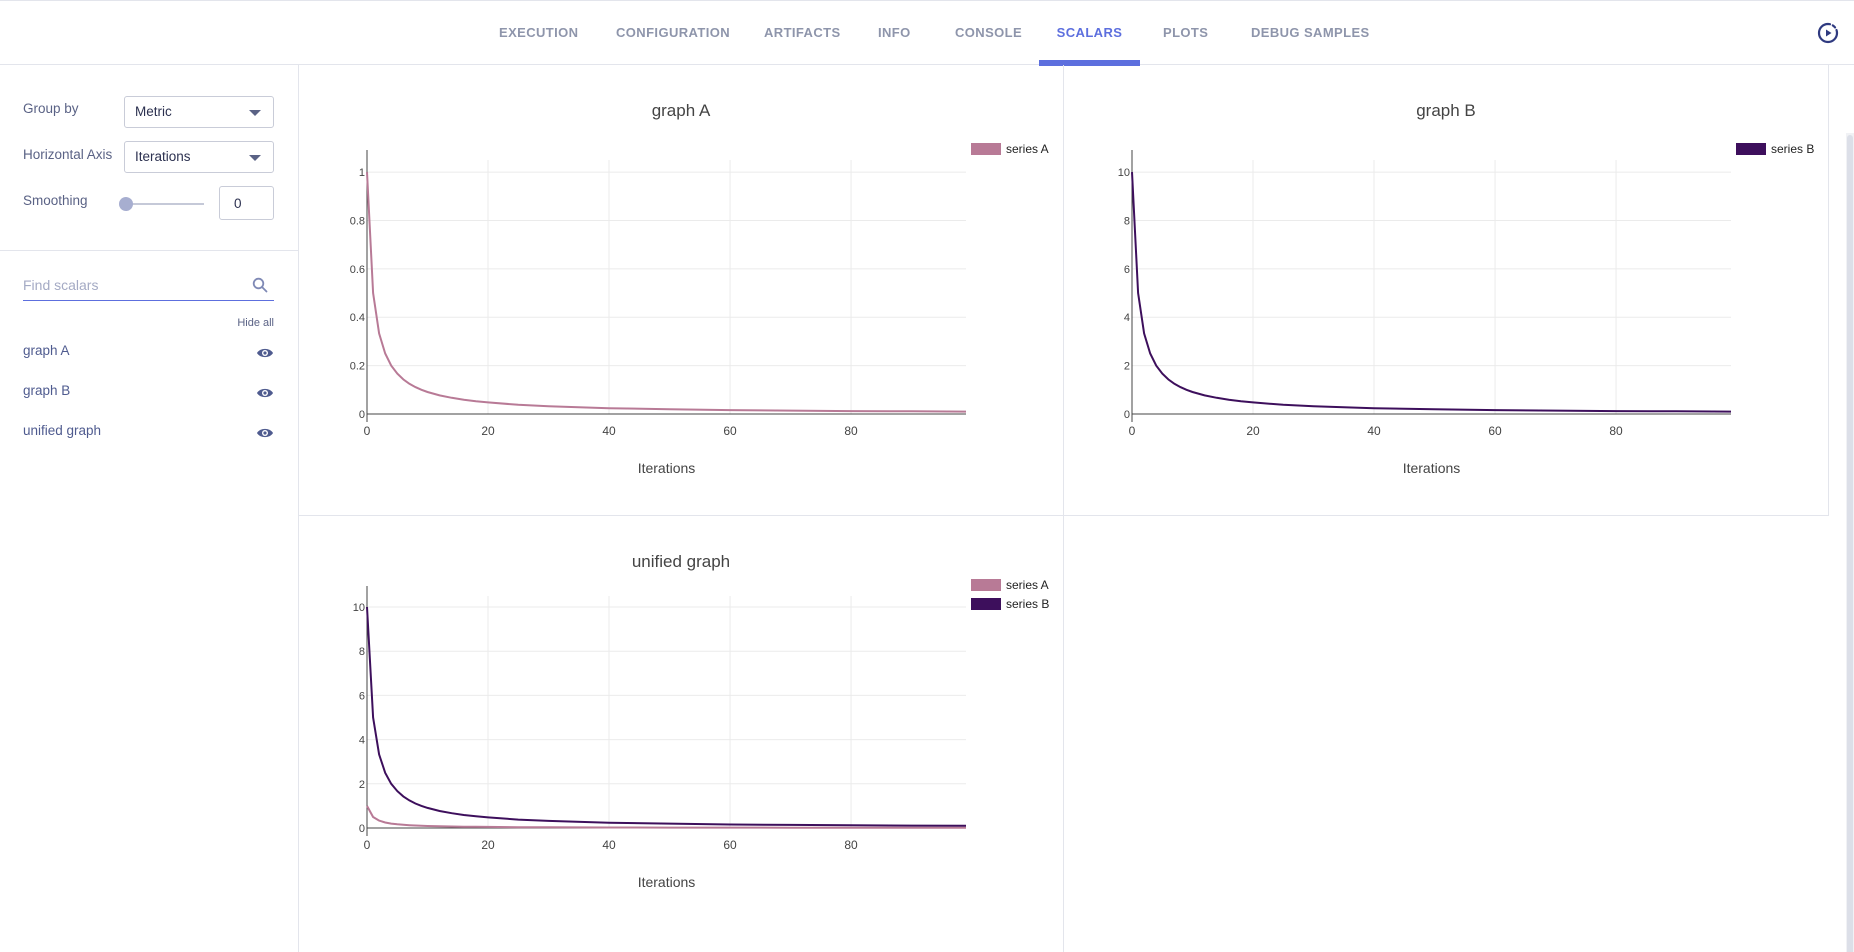  I want to click on search-input, so click(133, 285).